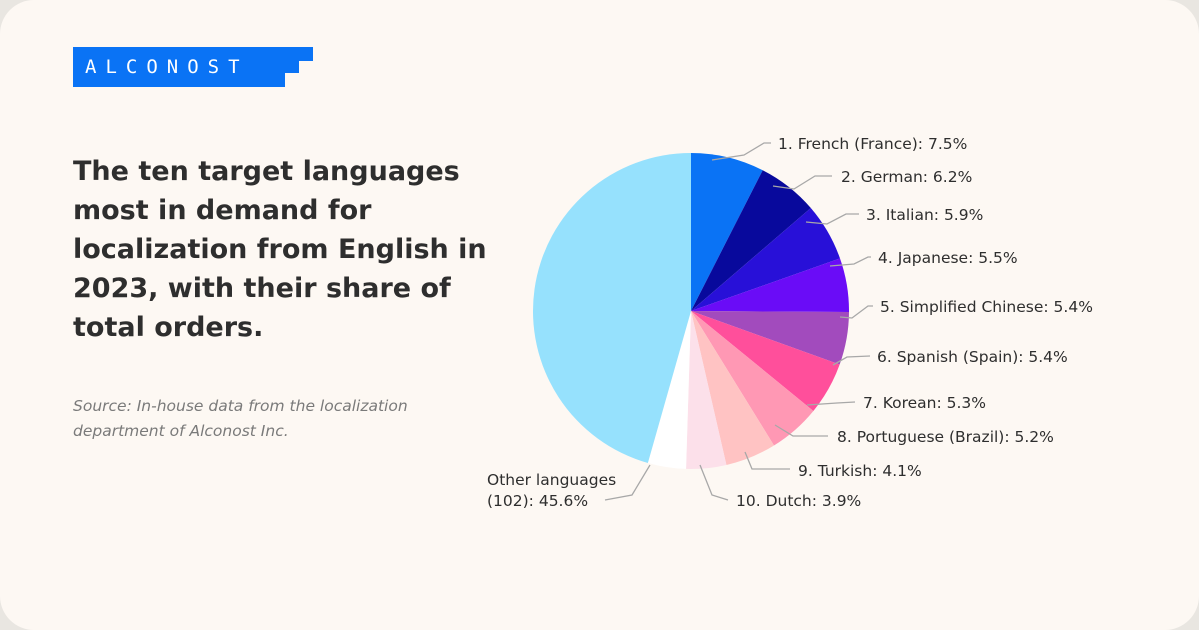 This screenshot has height=630, width=1199. Describe the element at coordinates (924, 215) in the screenshot. I see `slice-label-3: 3. Italian: 5.9%` at that location.